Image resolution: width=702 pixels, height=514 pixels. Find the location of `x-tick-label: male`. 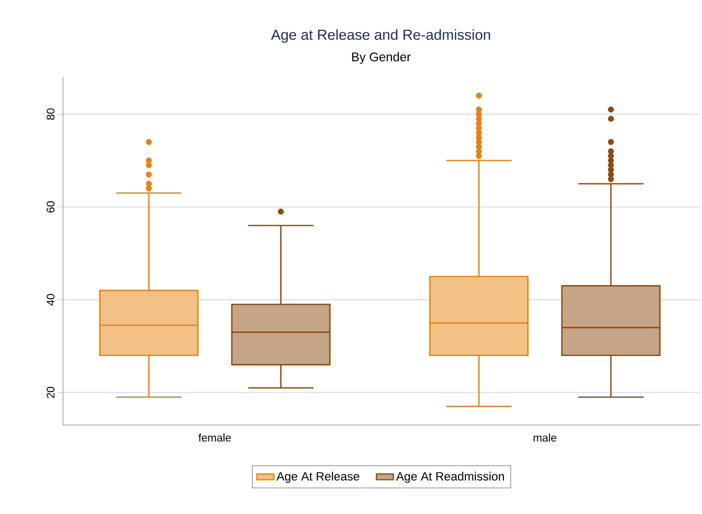

x-tick-label: male is located at coordinates (545, 438).